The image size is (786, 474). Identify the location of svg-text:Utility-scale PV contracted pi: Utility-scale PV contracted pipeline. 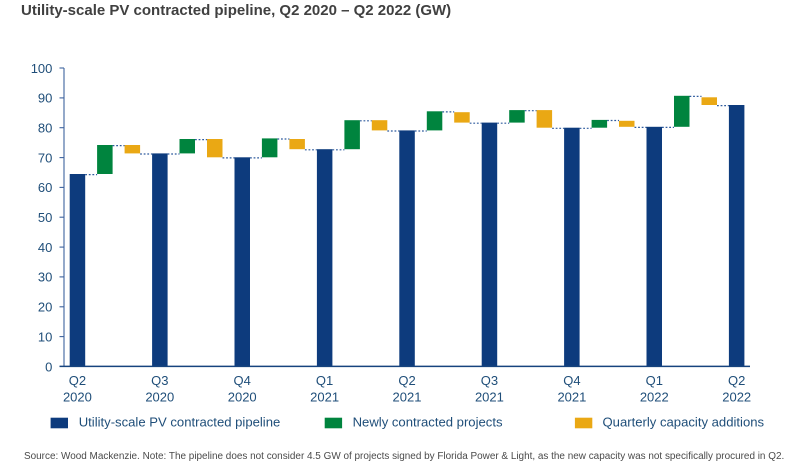
(180, 422).